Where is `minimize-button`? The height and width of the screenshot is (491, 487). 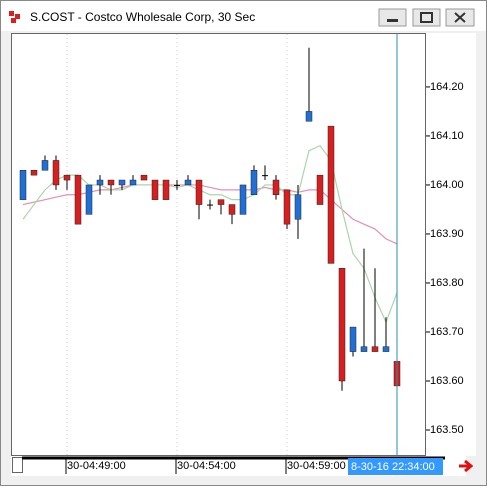
minimize-button is located at coordinates (392, 17).